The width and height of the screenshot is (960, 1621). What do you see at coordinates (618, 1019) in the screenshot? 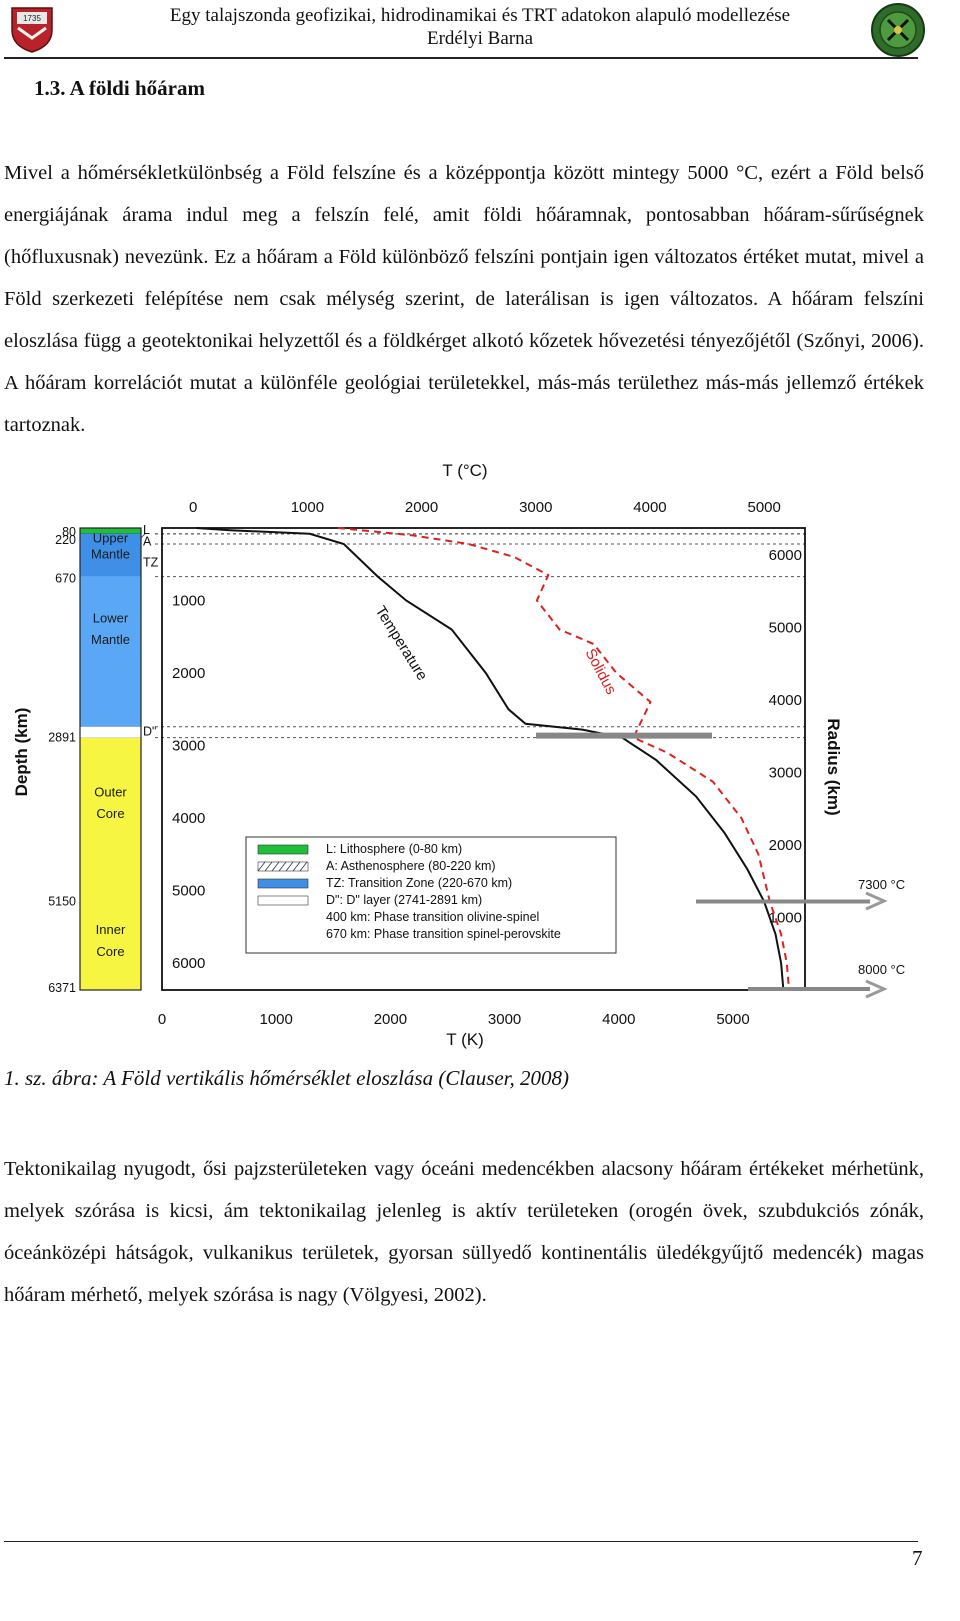
I see `bottom-tick-label: 4000` at bounding box center [618, 1019].